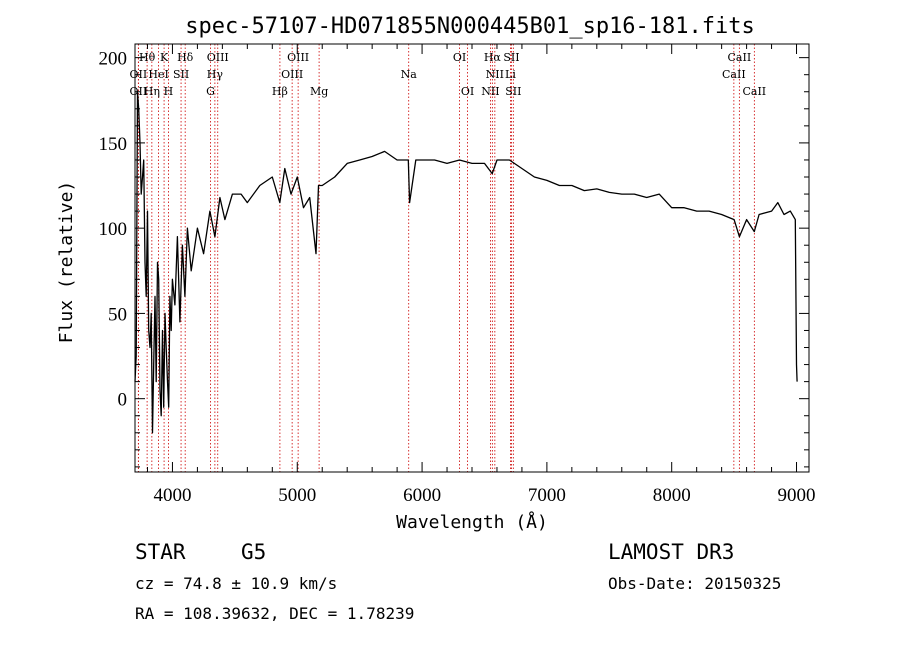  Describe the element at coordinates (547, 495) in the screenshot. I see `x-tick-label: 7000` at that location.